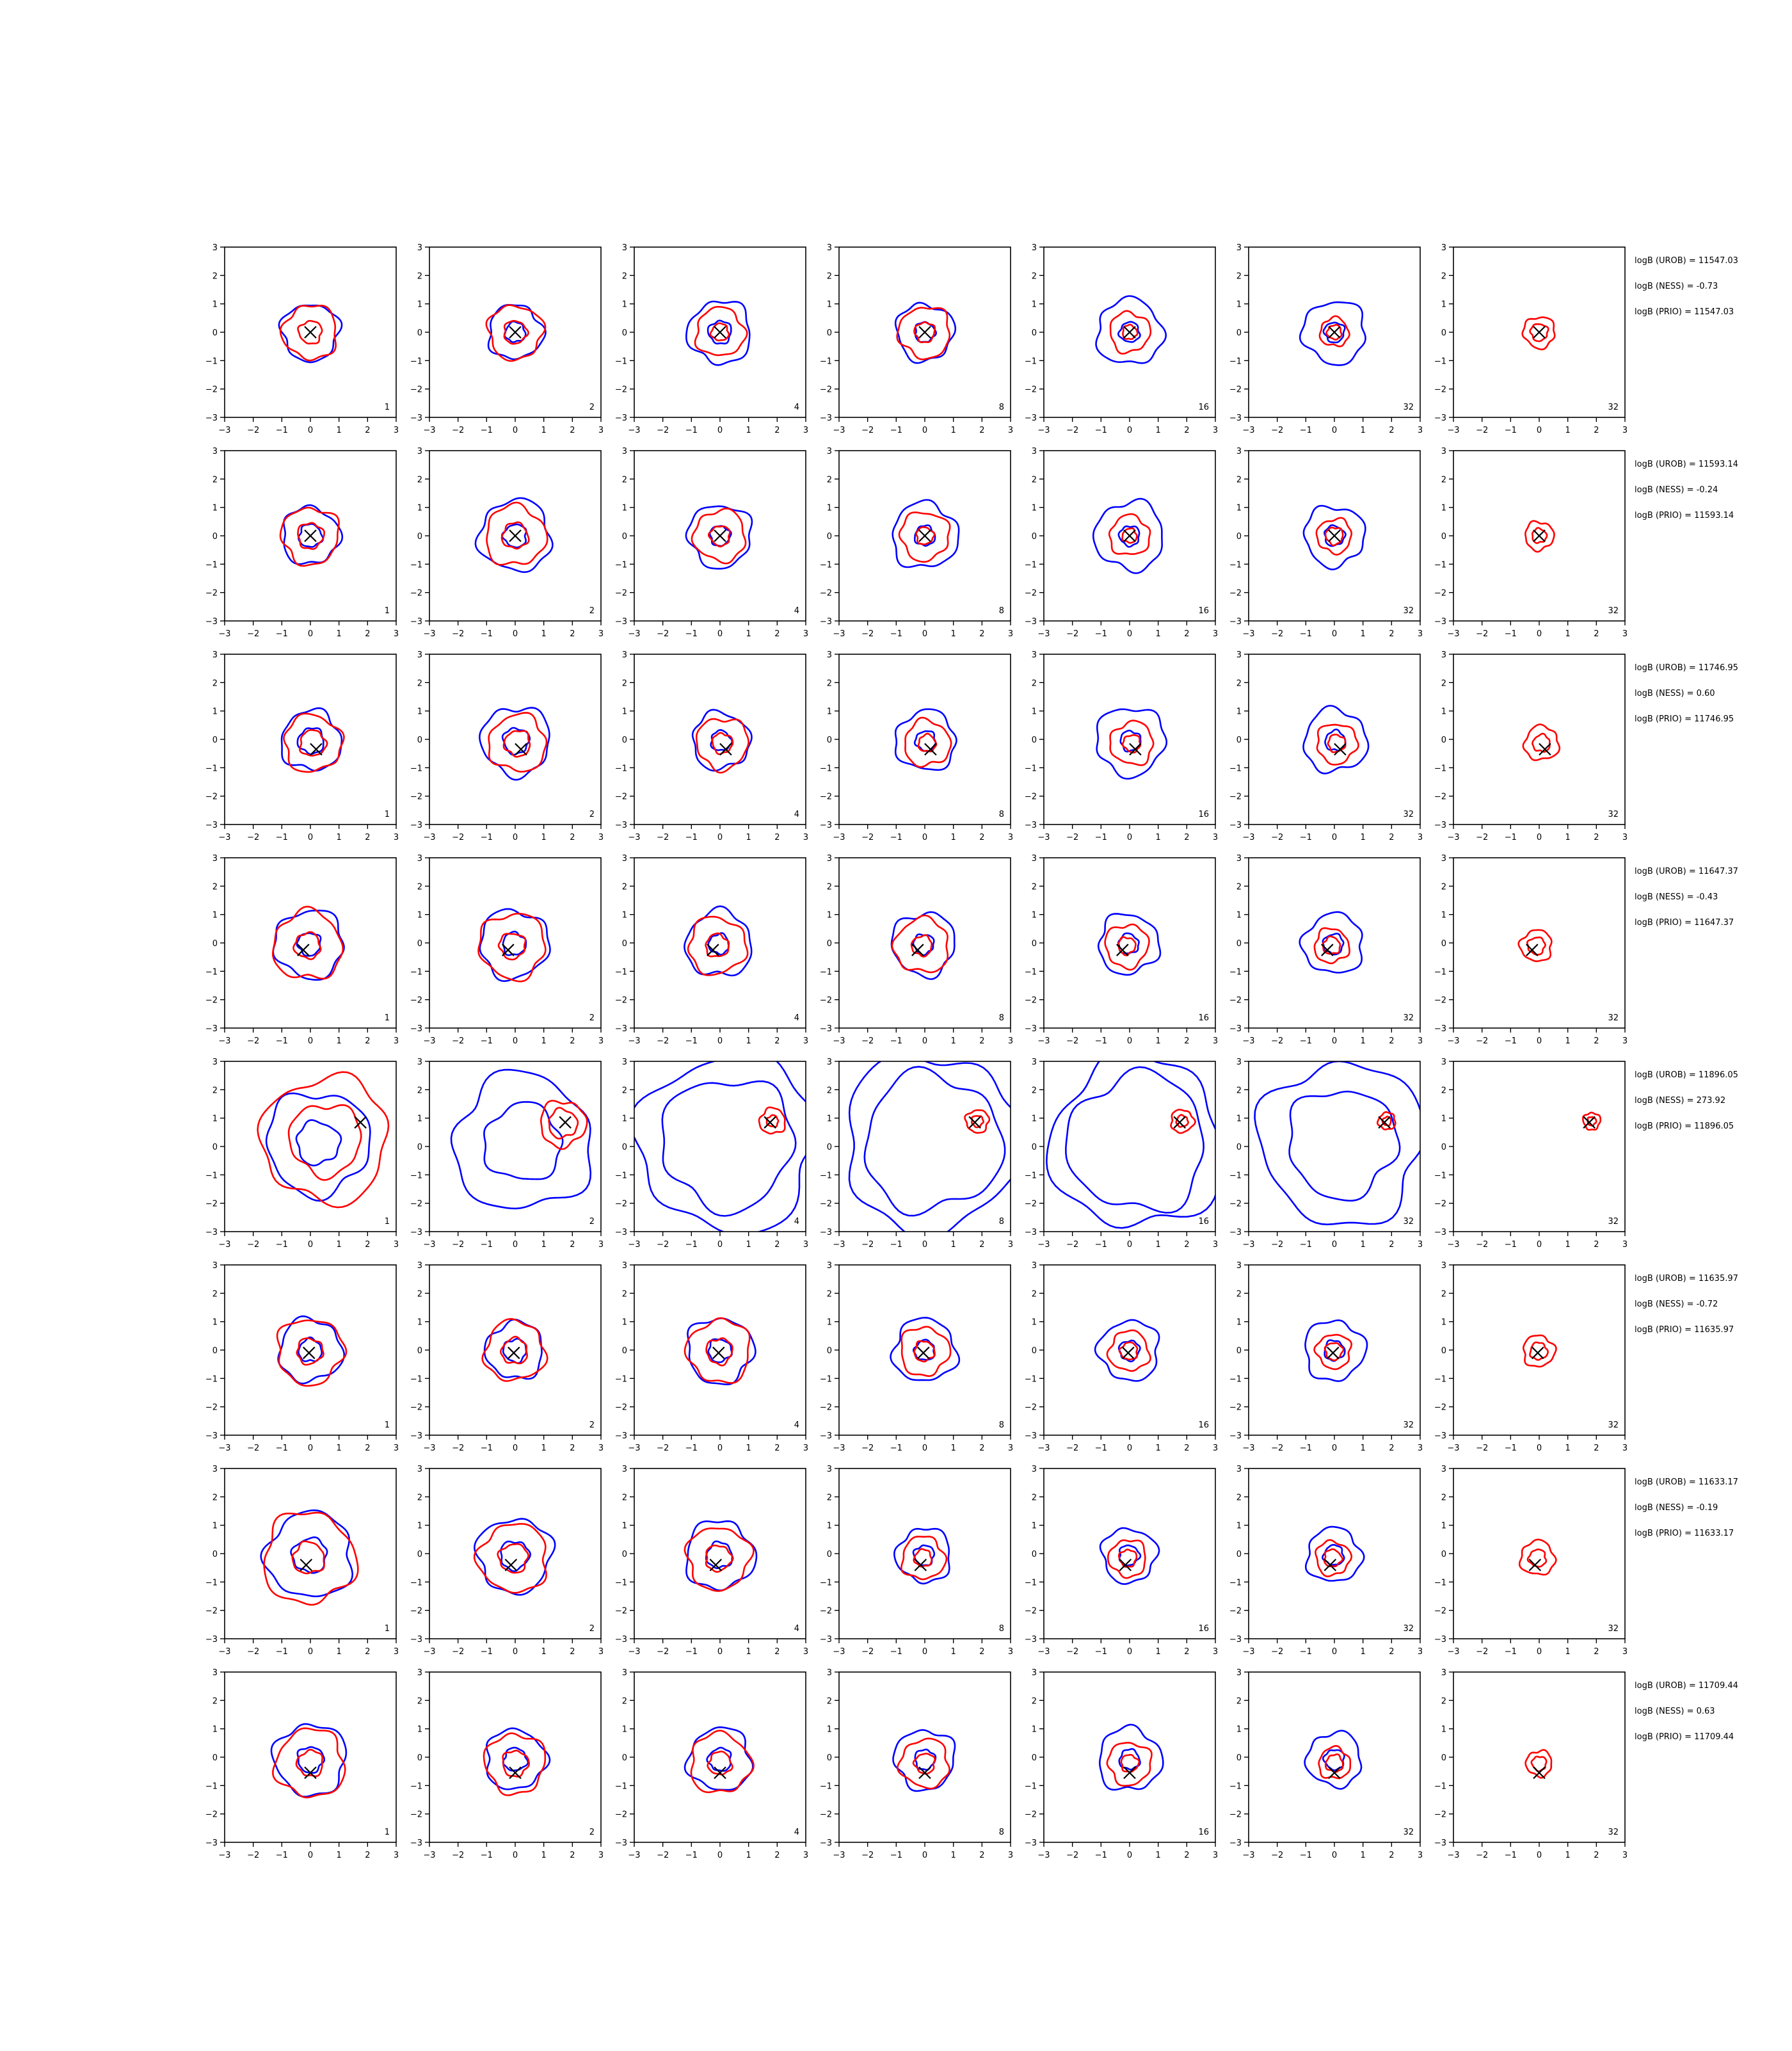 This screenshot has width=1792, height=2051. What do you see at coordinates (1326, 746) in the screenshot?
I see `subplot-r2-c5: −3 3 −2 2 −1 1 0 0 1 −1 2 −2 3 −3 32` at bounding box center [1326, 746].